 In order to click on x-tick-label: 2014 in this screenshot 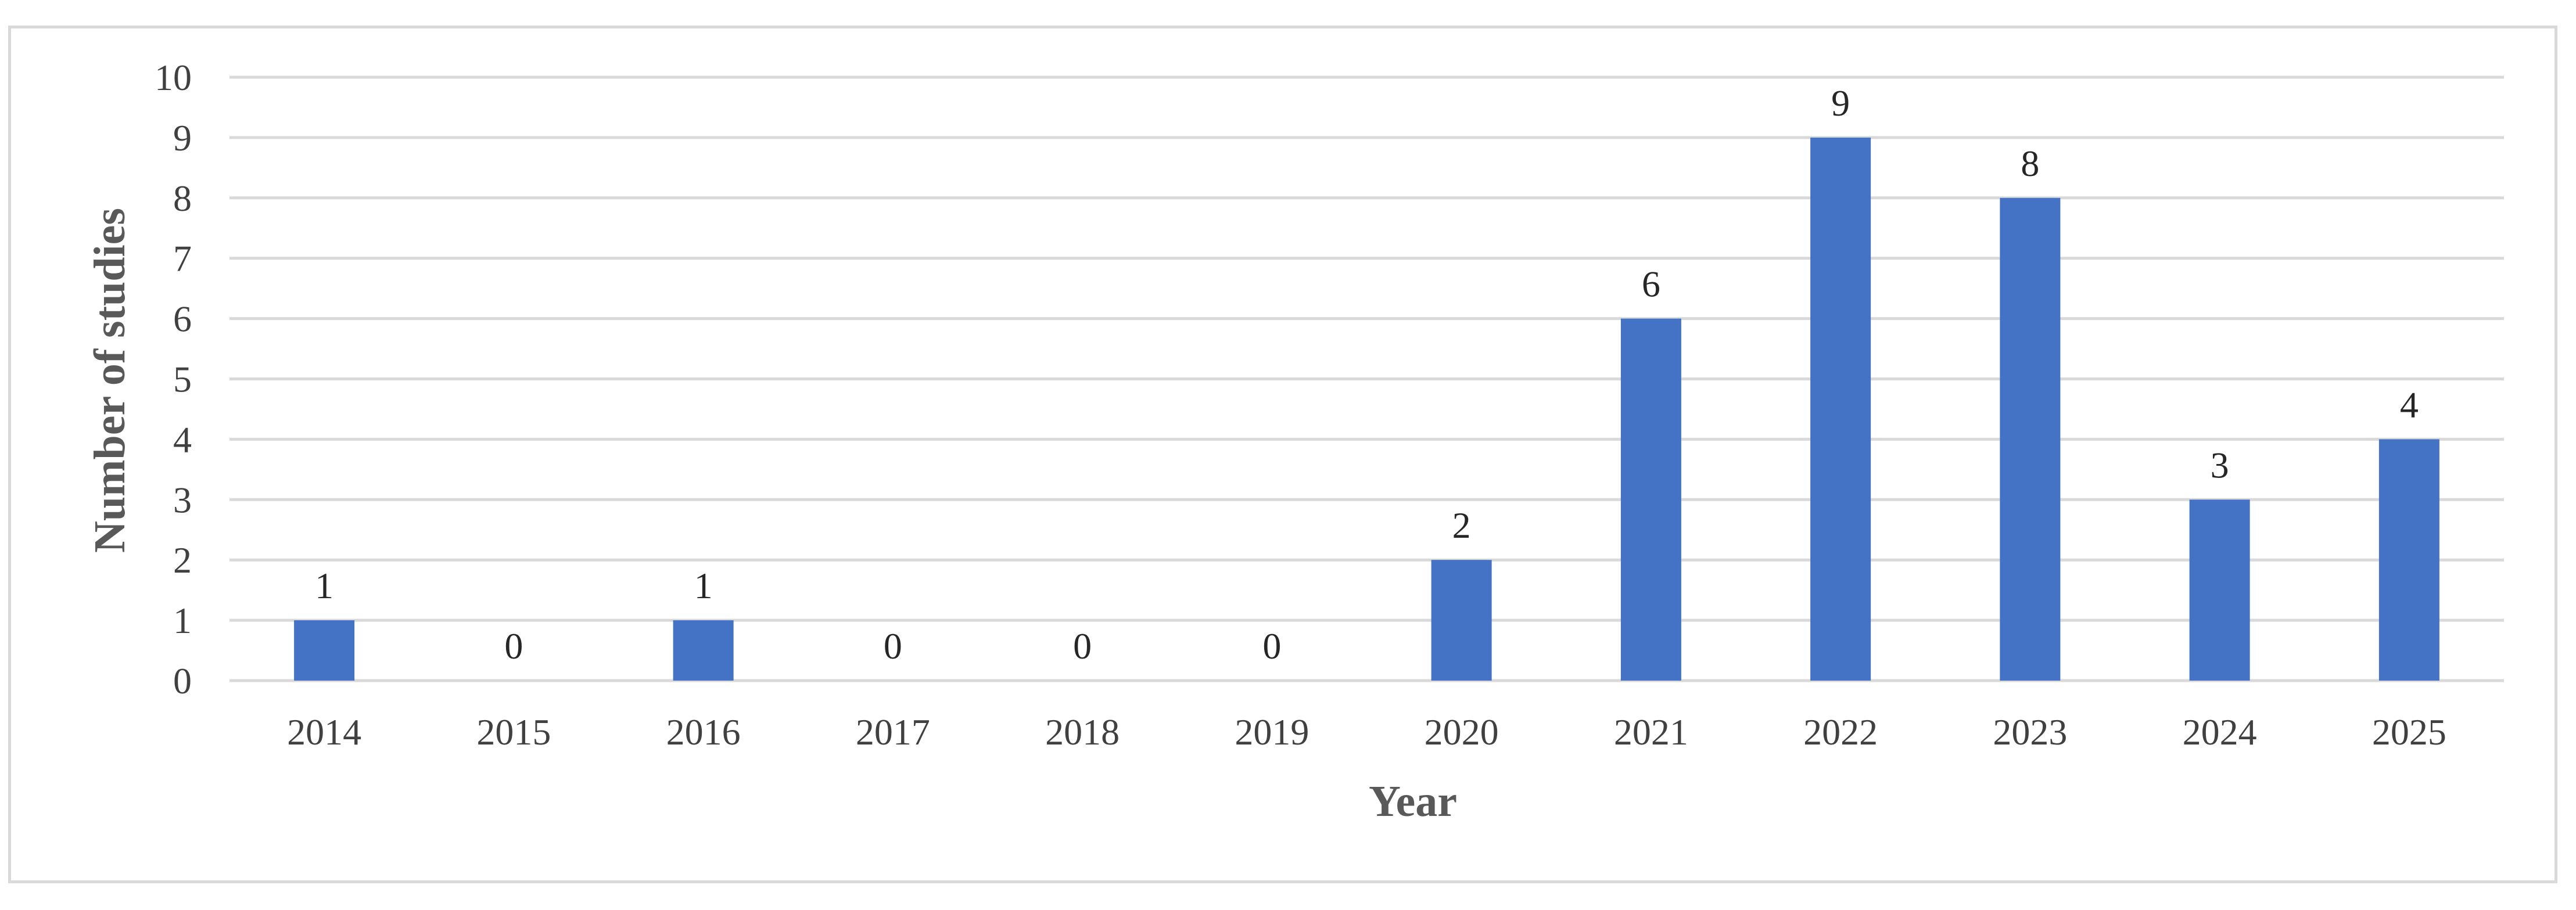, I will do `click(324, 732)`.